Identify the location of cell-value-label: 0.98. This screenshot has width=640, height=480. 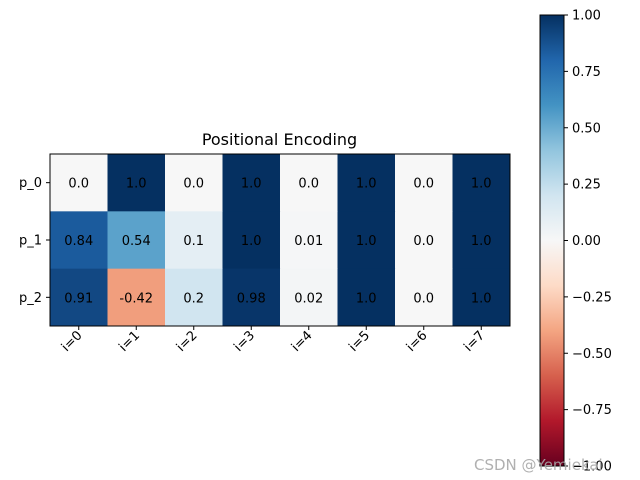
(251, 298).